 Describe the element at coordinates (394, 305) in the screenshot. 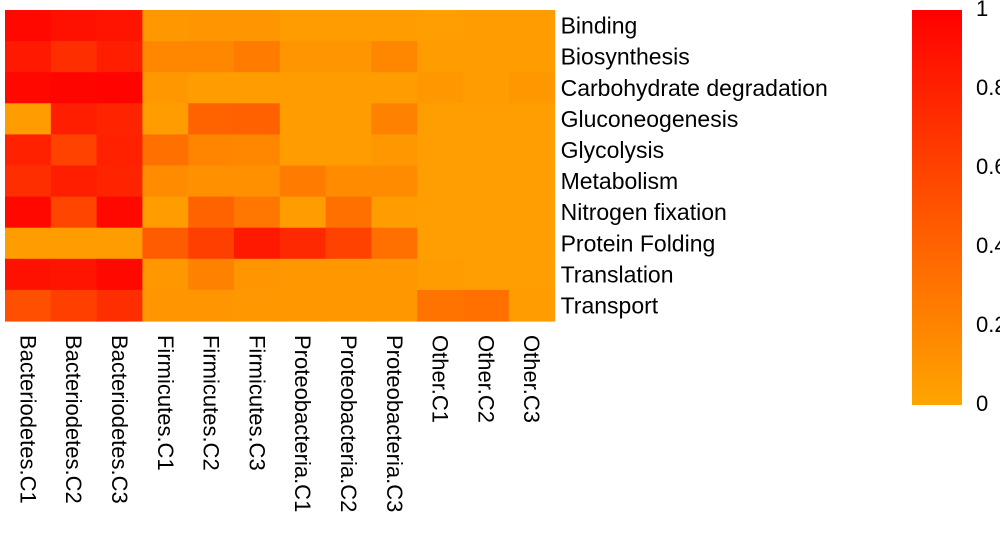

I see `cell-transport-proteobacteria-c3` at that location.